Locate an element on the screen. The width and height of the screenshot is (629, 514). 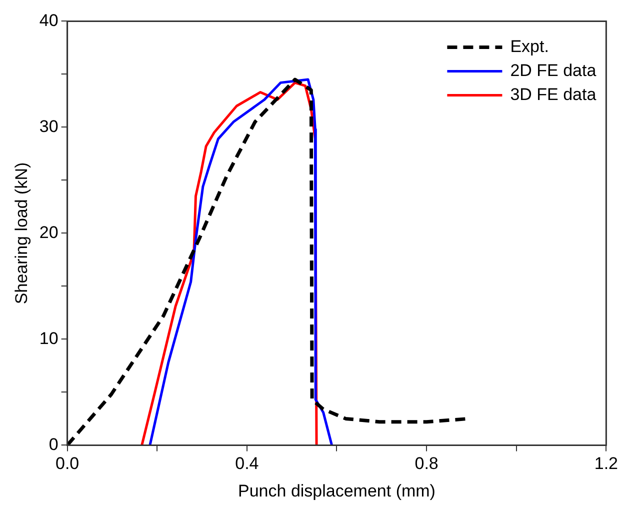
legend-label: Expt. is located at coordinates (529, 46).